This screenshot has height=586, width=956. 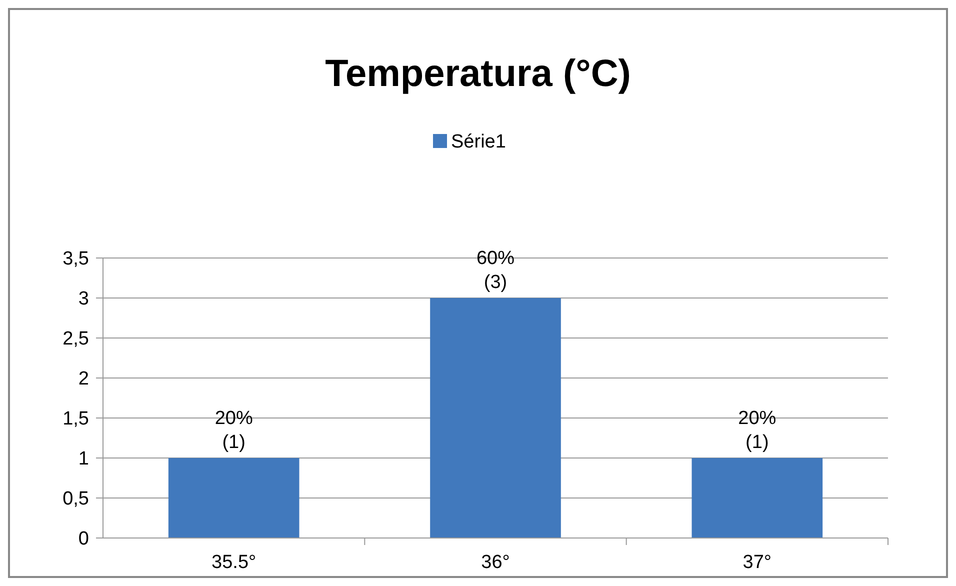 I want to click on x-tick-label: 36°, so click(x=495, y=562).